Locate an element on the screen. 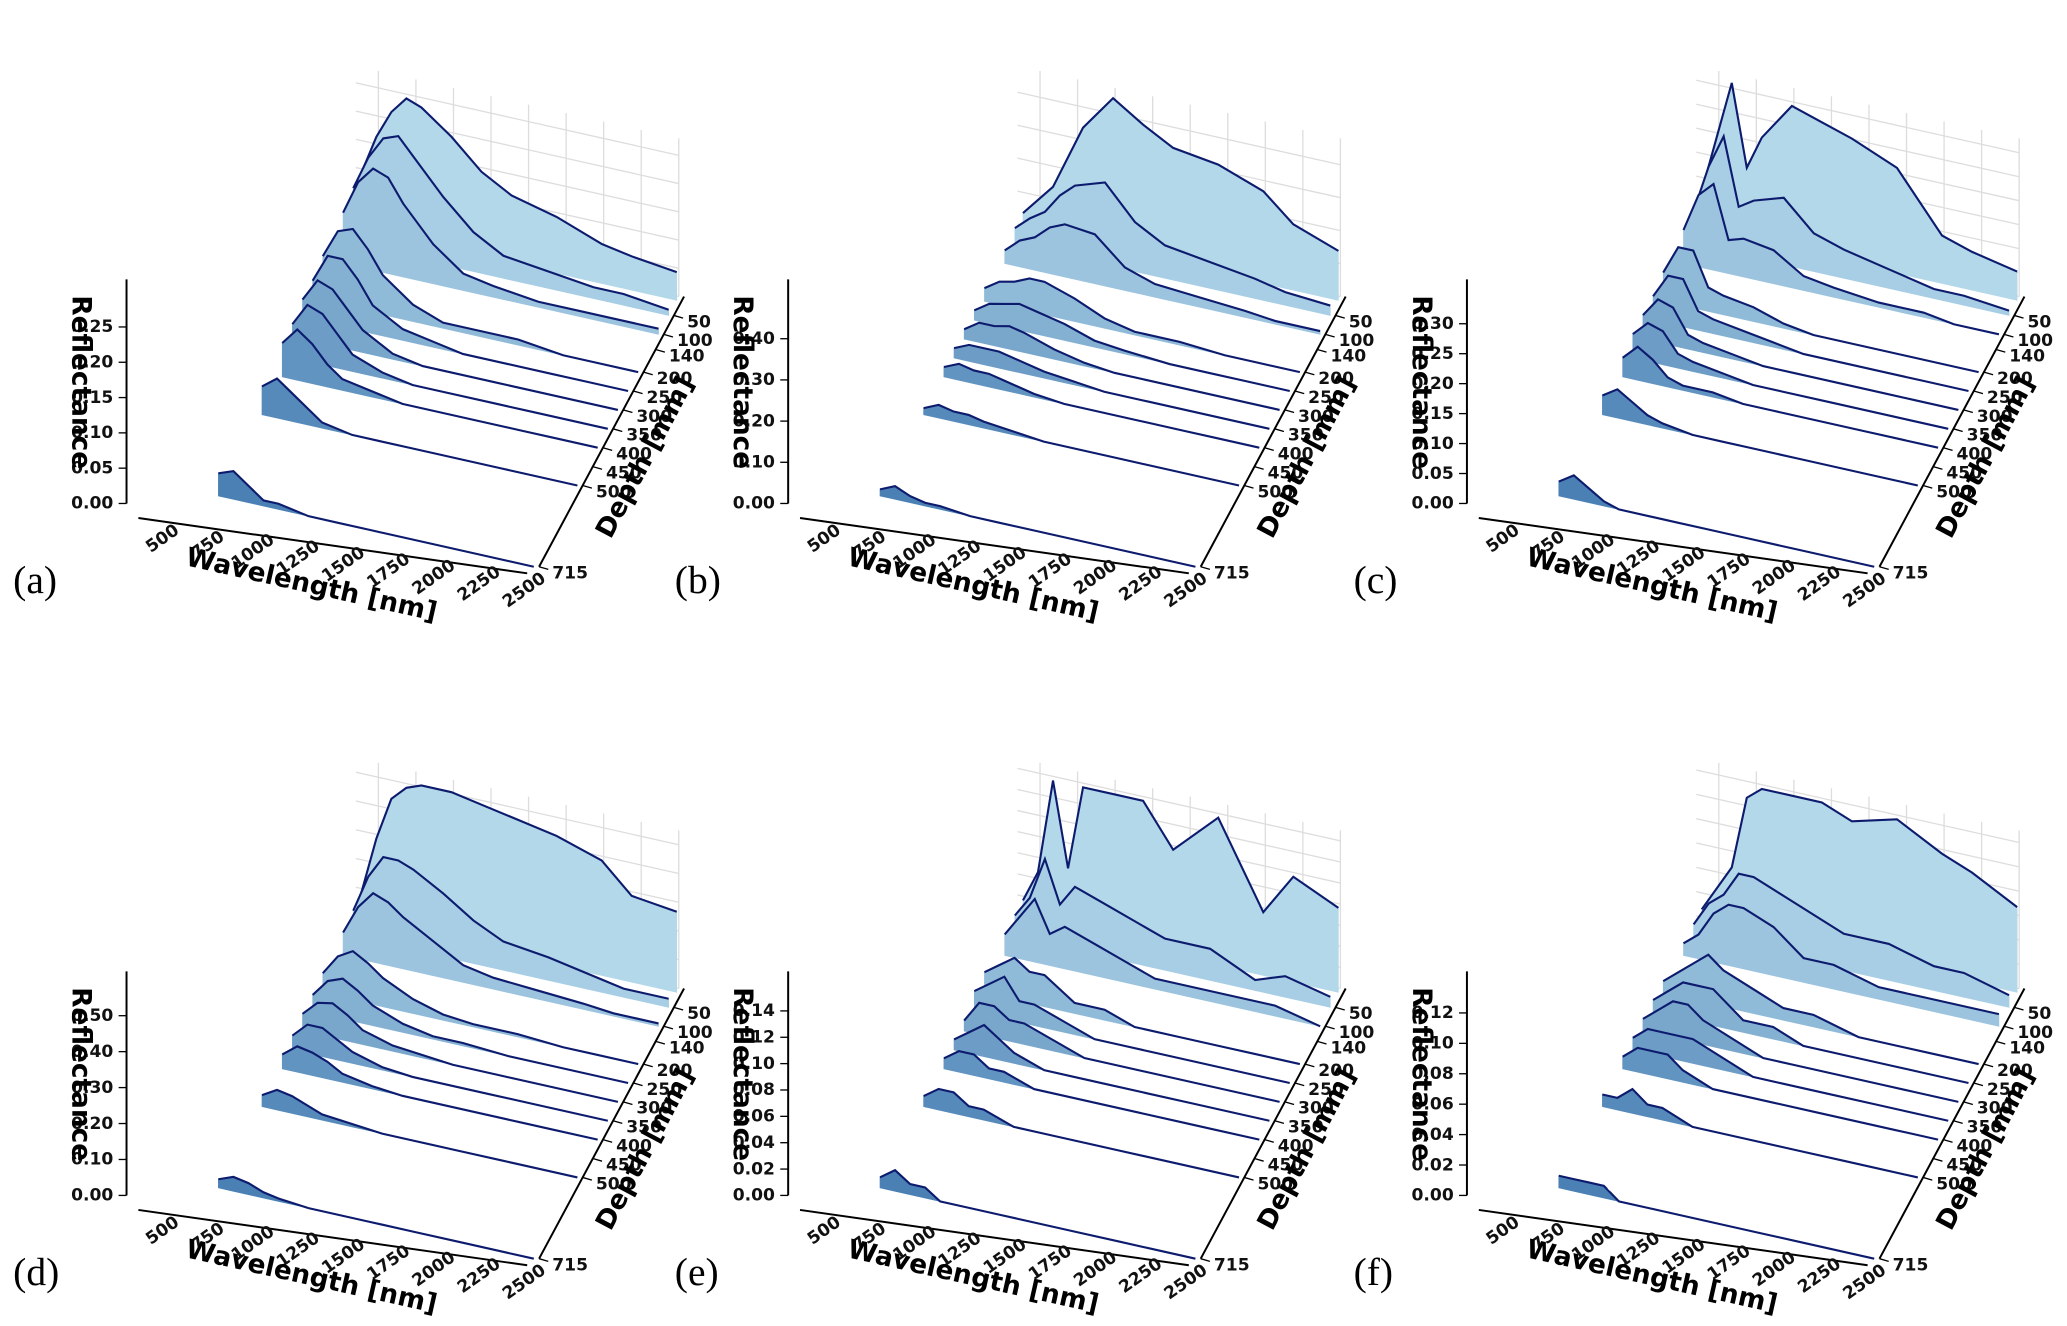  z-tick-label: 715 is located at coordinates (1232, 574).